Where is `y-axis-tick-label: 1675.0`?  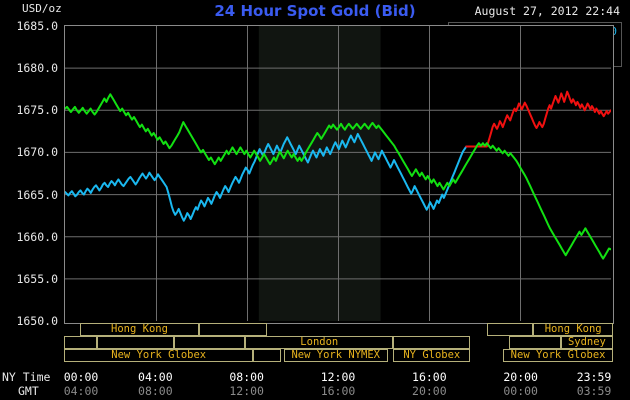 y-axis-tick-label: 1675.0 is located at coordinates (37, 110).